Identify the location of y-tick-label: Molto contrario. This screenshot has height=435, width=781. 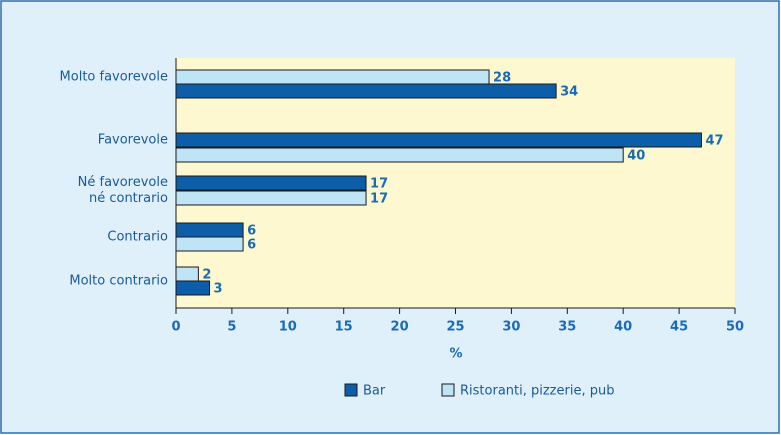
(118, 281).